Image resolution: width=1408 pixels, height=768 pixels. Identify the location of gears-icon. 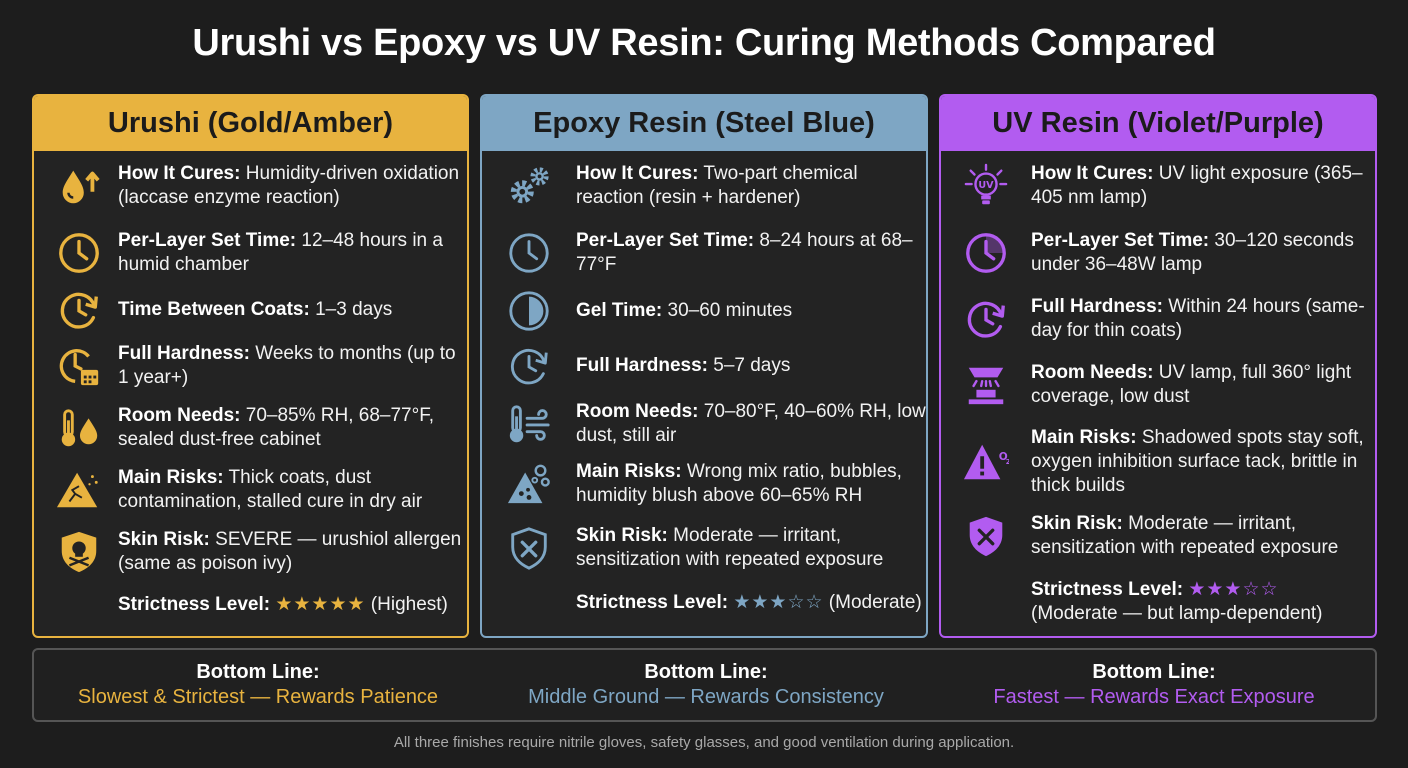
(529, 186).